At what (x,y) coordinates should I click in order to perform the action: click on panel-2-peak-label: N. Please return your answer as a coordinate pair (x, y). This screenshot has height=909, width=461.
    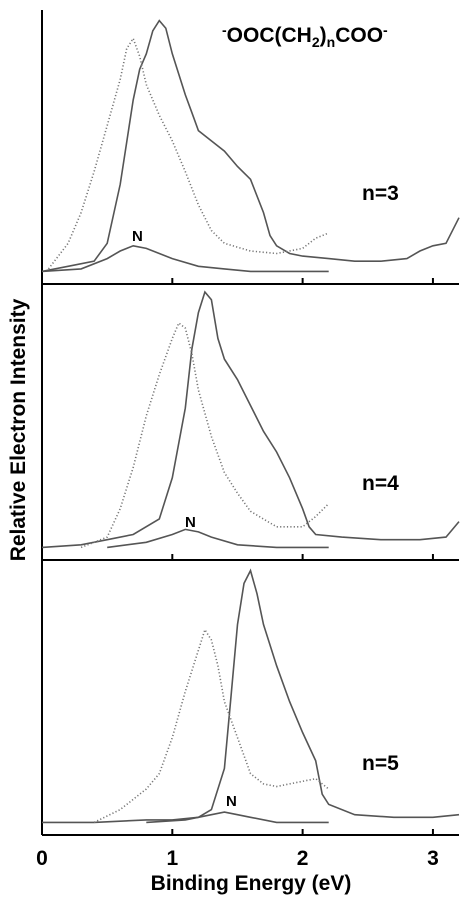
    Looking at the image, I should click on (190, 522).